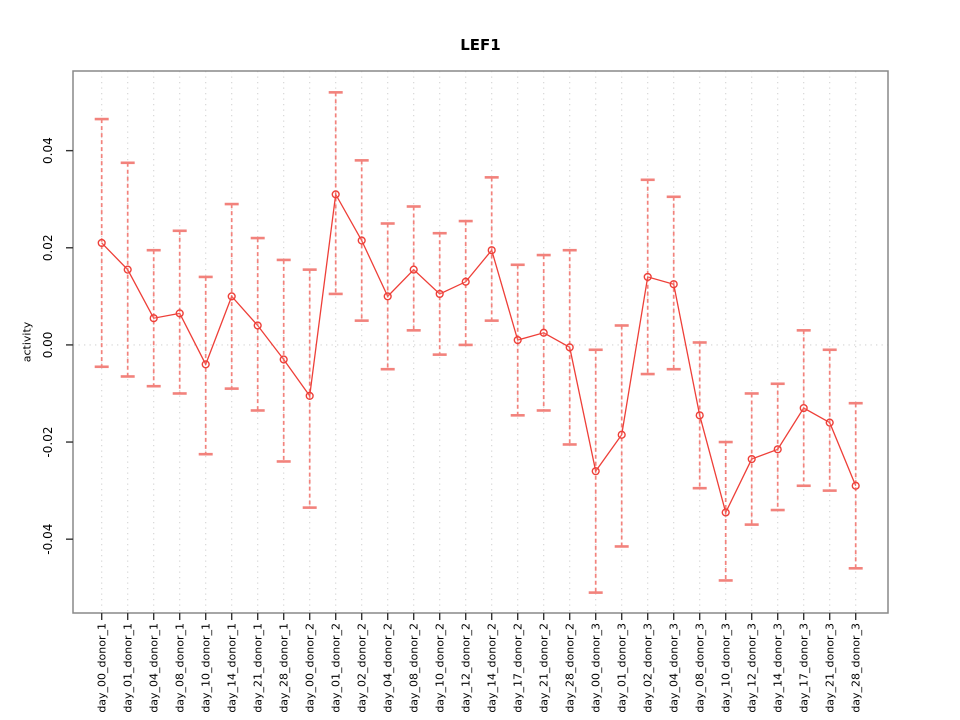 This screenshot has height=720, width=960. Describe the element at coordinates (284, 668) in the screenshot. I see `x-tick-label: day_28_donor_1` at that location.